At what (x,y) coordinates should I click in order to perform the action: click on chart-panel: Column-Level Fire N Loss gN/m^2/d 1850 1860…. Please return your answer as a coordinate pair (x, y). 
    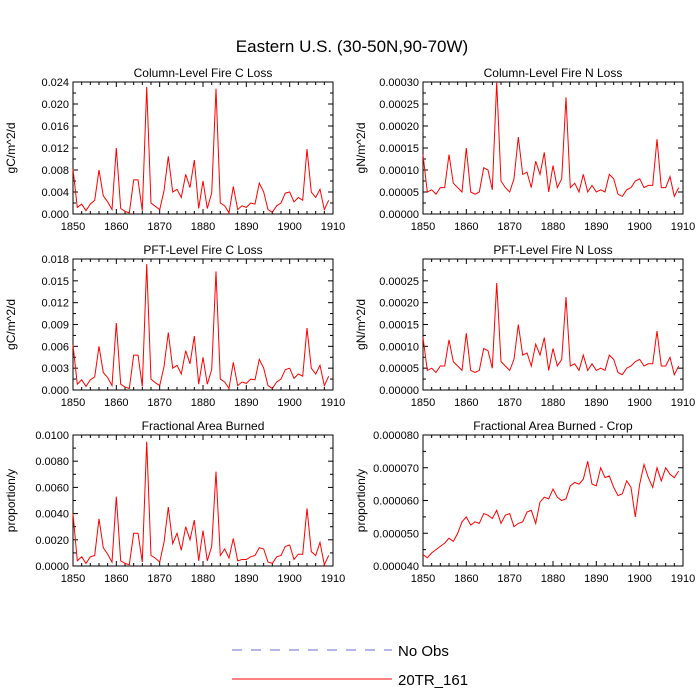
    Looking at the image, I should click on (524, 149).